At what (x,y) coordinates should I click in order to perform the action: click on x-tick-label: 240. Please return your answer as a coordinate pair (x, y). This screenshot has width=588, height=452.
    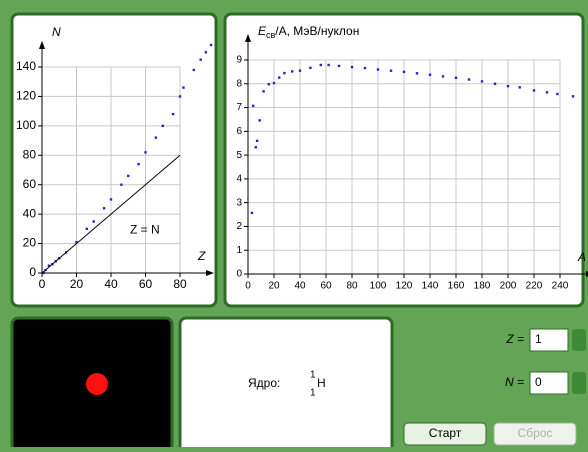
    Looking at the image, I should click on (560, 286).